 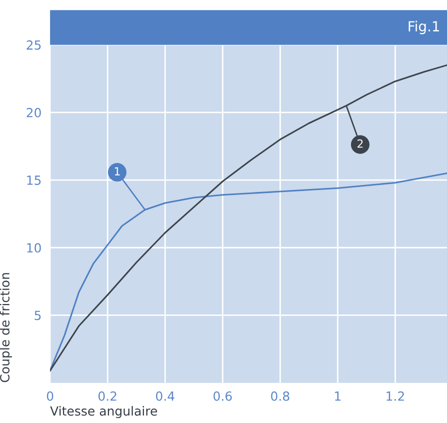 What do you see at coordinates (37, 315) in the screenshot?
I see `y-tick-label: 5` at bounding box center [37, 315].